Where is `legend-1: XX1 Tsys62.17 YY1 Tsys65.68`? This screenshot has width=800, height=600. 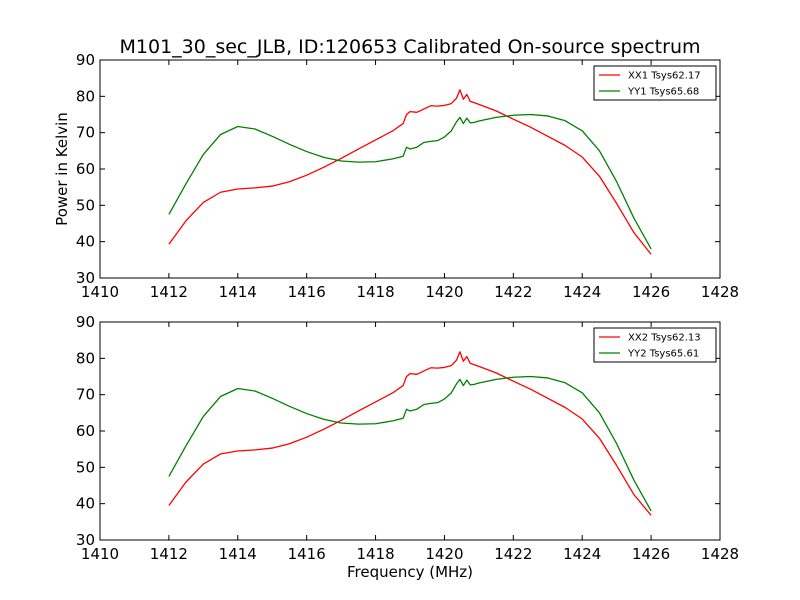
legend-1: XX1 Tsys62.17 YY1 Tsys65.68 is located at coordinates (655, 83).